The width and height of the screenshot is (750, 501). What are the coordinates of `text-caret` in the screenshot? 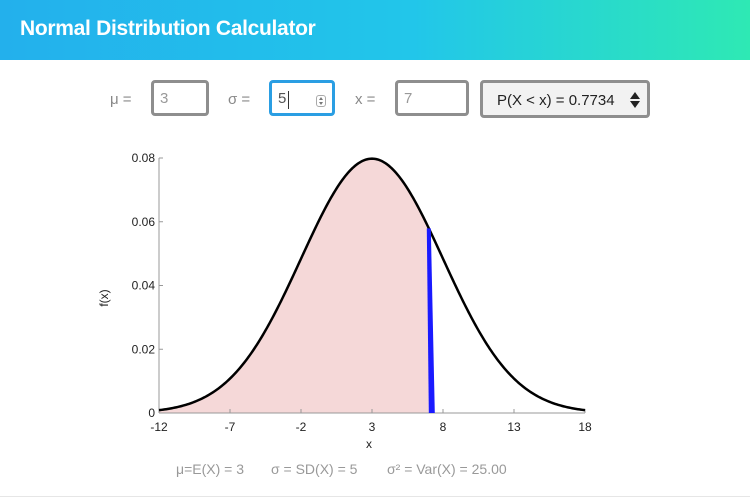 It's located at (288, 100).